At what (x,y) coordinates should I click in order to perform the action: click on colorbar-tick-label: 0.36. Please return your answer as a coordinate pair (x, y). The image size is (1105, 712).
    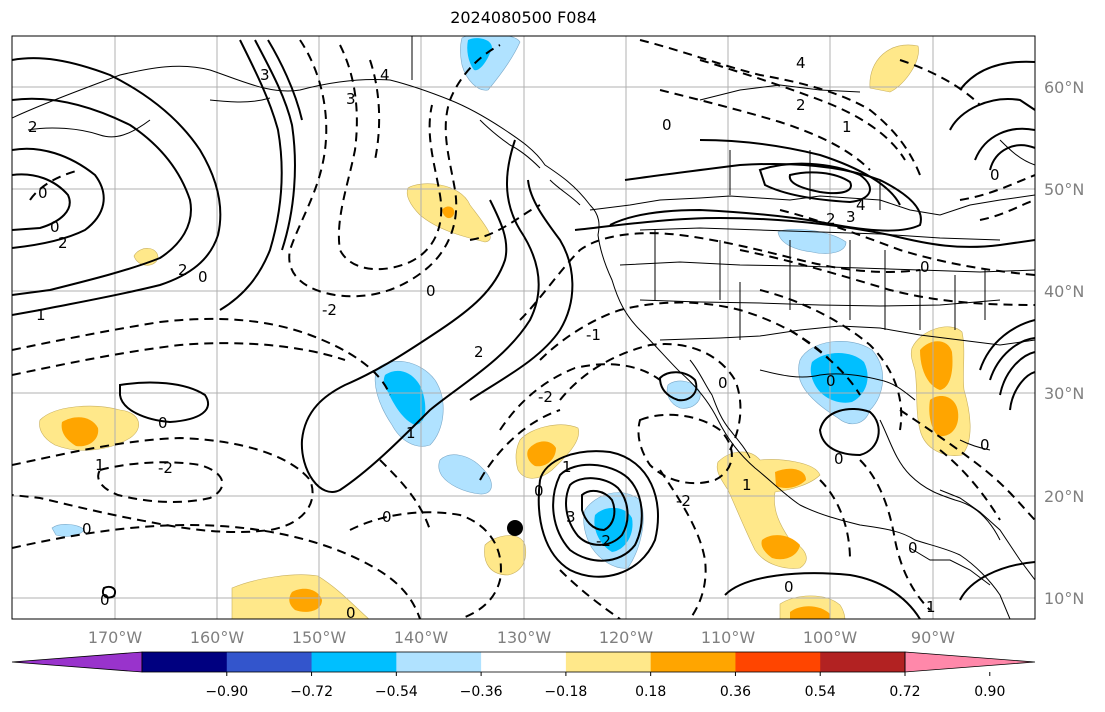
    Looking at the image, I should click on (735, 692).